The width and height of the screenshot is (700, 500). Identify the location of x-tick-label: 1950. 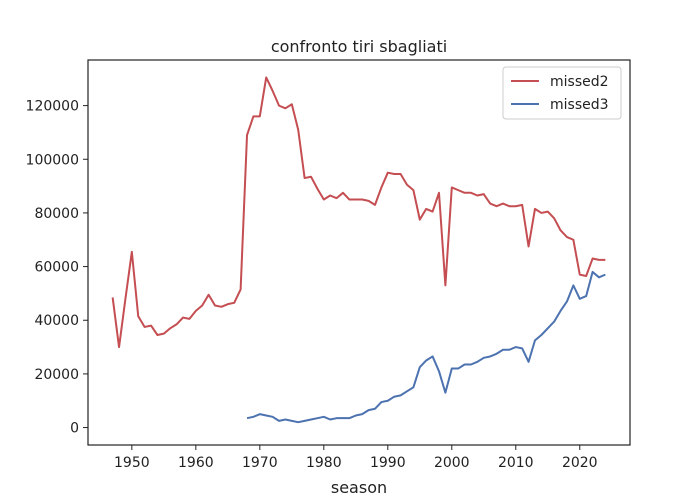
(132, 463).